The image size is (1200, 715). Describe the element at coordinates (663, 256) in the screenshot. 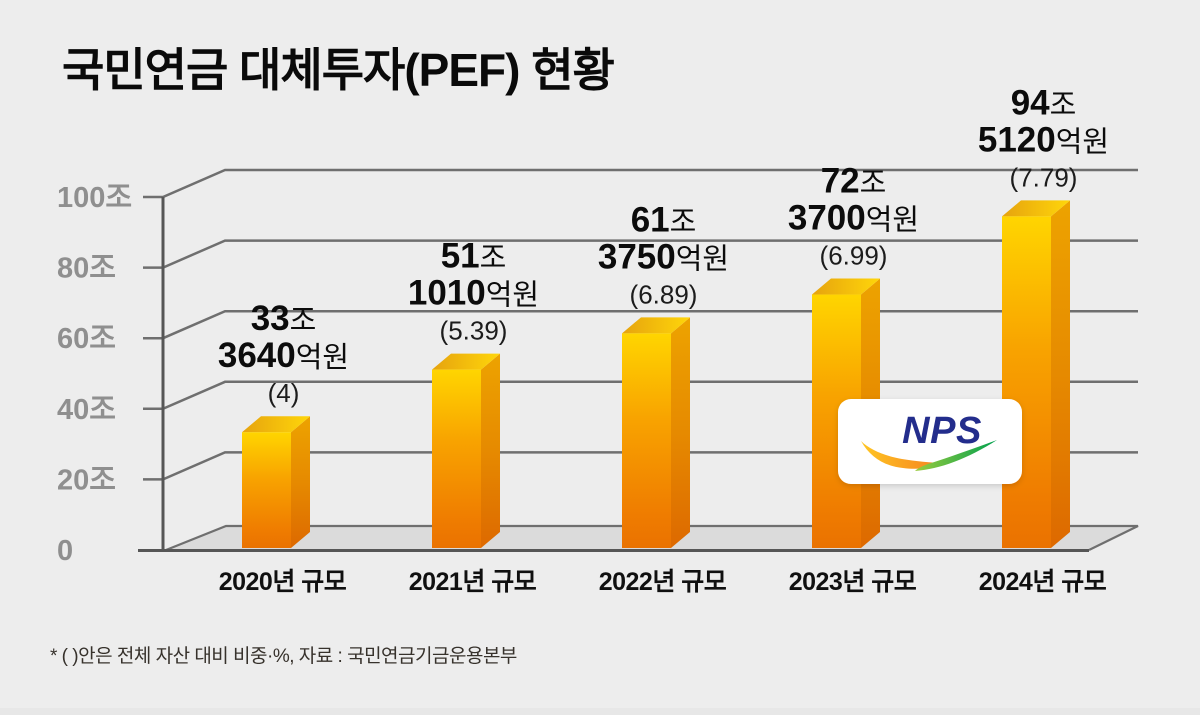

I see `value-label-line2: 3750억원` at that location.